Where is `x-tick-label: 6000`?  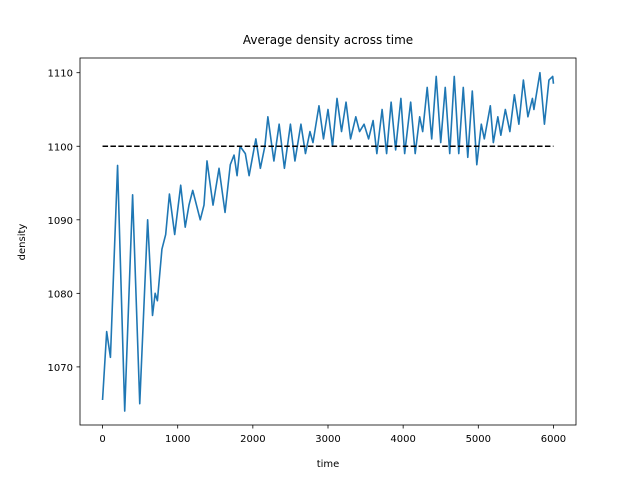
x-tick-label: 6000 is located at coordinates (553, 439).